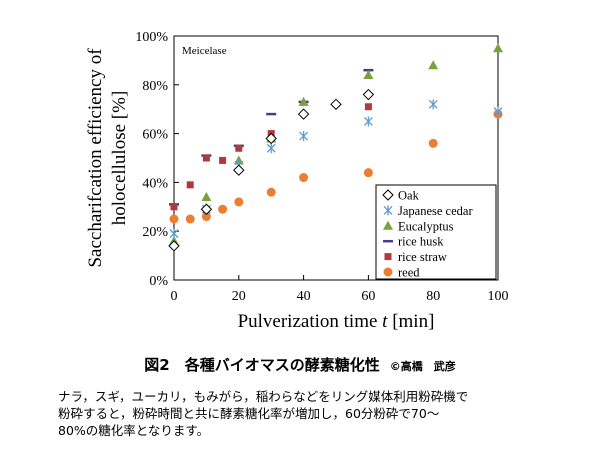 The width and height of the screenshot is (600, 450). Describe the element at coordinates (498, 296) in the screenshot. I see `x-tick-label: 100` at that location.